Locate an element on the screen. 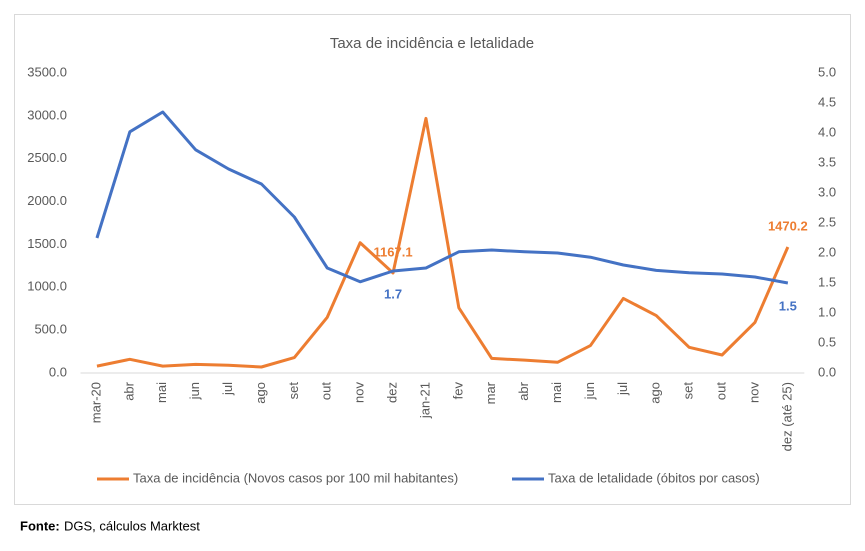  y2-tick-label: 3.0 is located at coordinates (827, 191).